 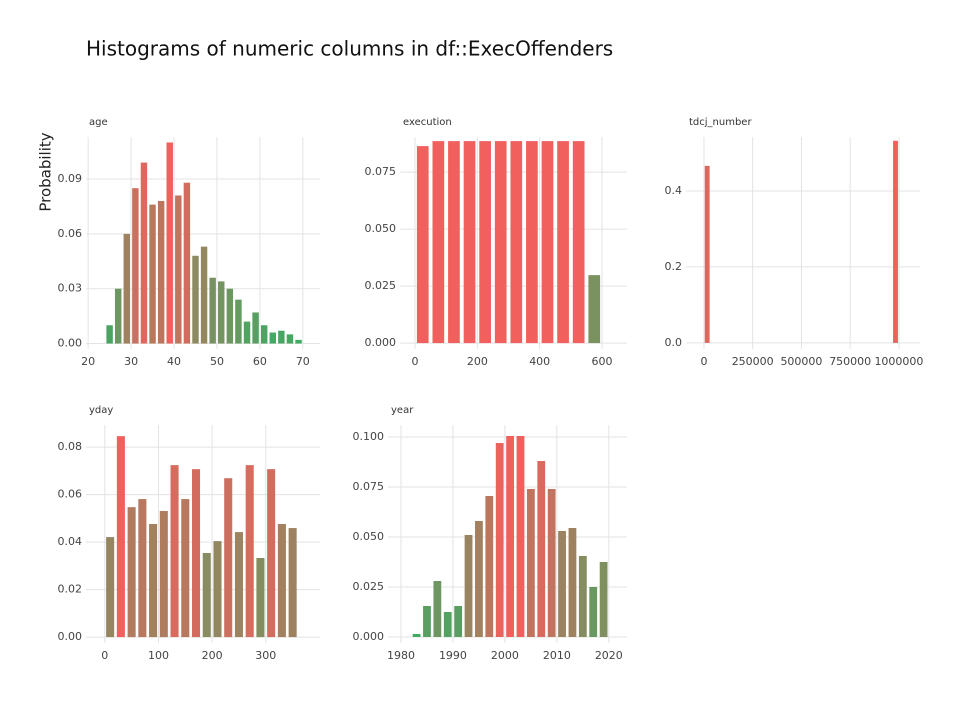 I want to click on y-tick-label: 0.4, so click(x=674, y=190).